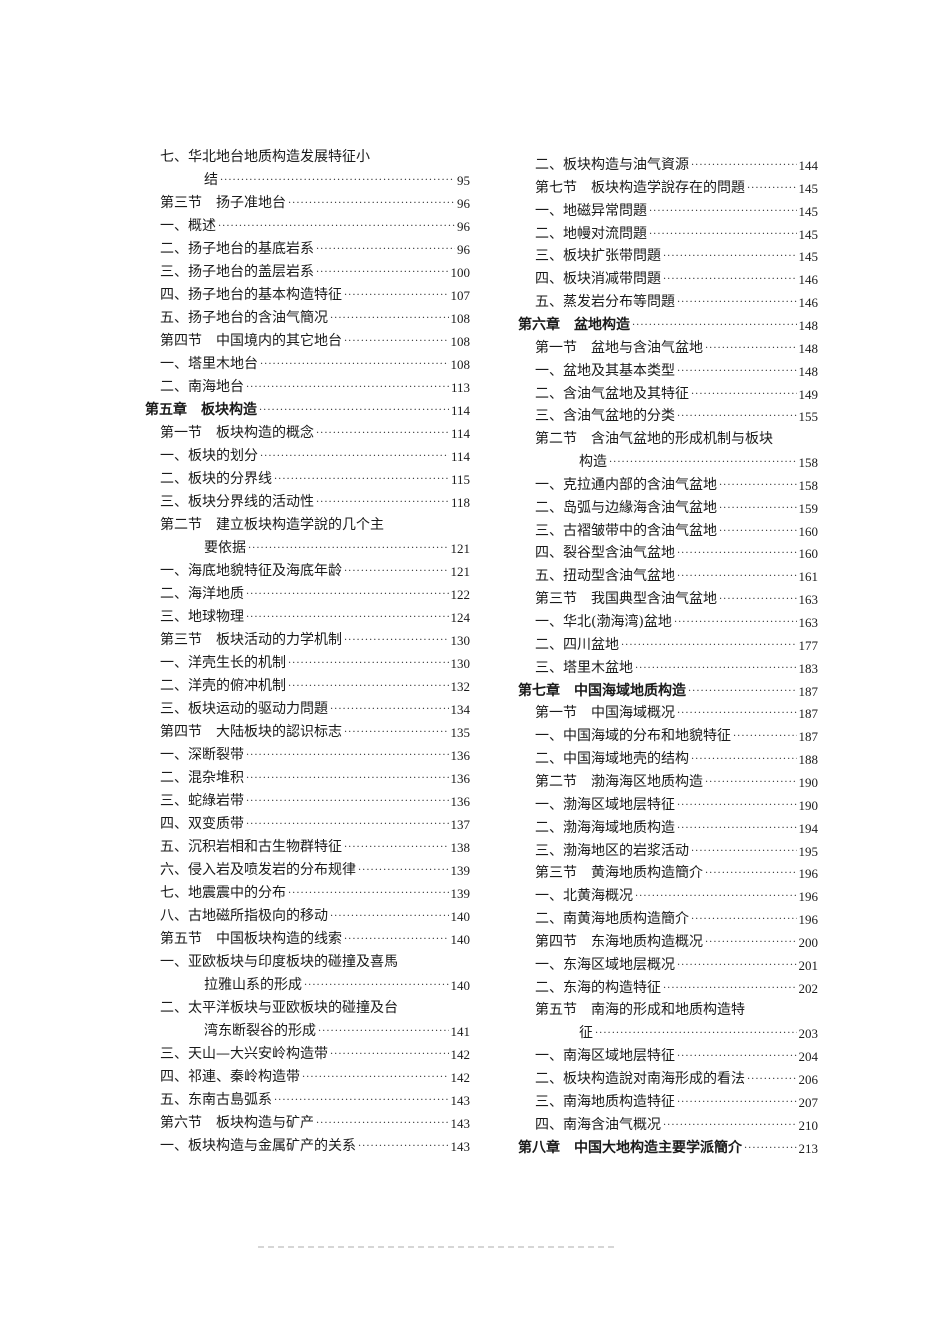 The height and width of the screenshot is (1344, 950). What do you see at coordinates (808, 280) in the screenshot?
I see `page-number: 146` at bounding box center [808, 280].